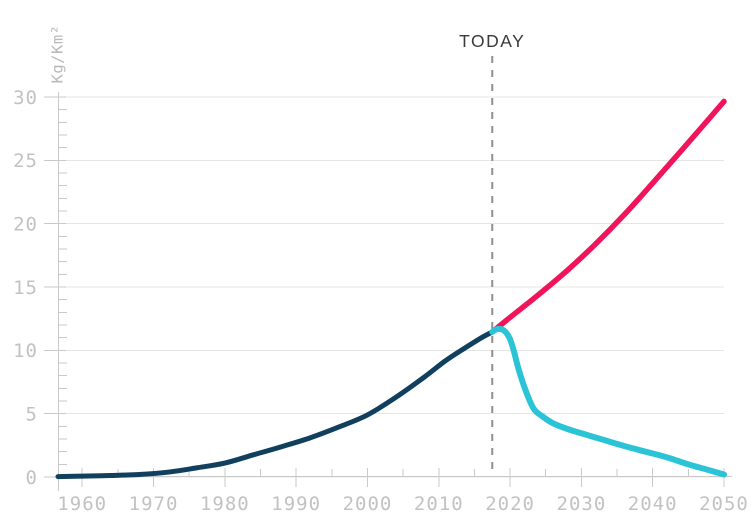 Image resolution: width=756 pixels, height=532 pixels. I want to click on x-tick-label: 2040, so click(653, 504).